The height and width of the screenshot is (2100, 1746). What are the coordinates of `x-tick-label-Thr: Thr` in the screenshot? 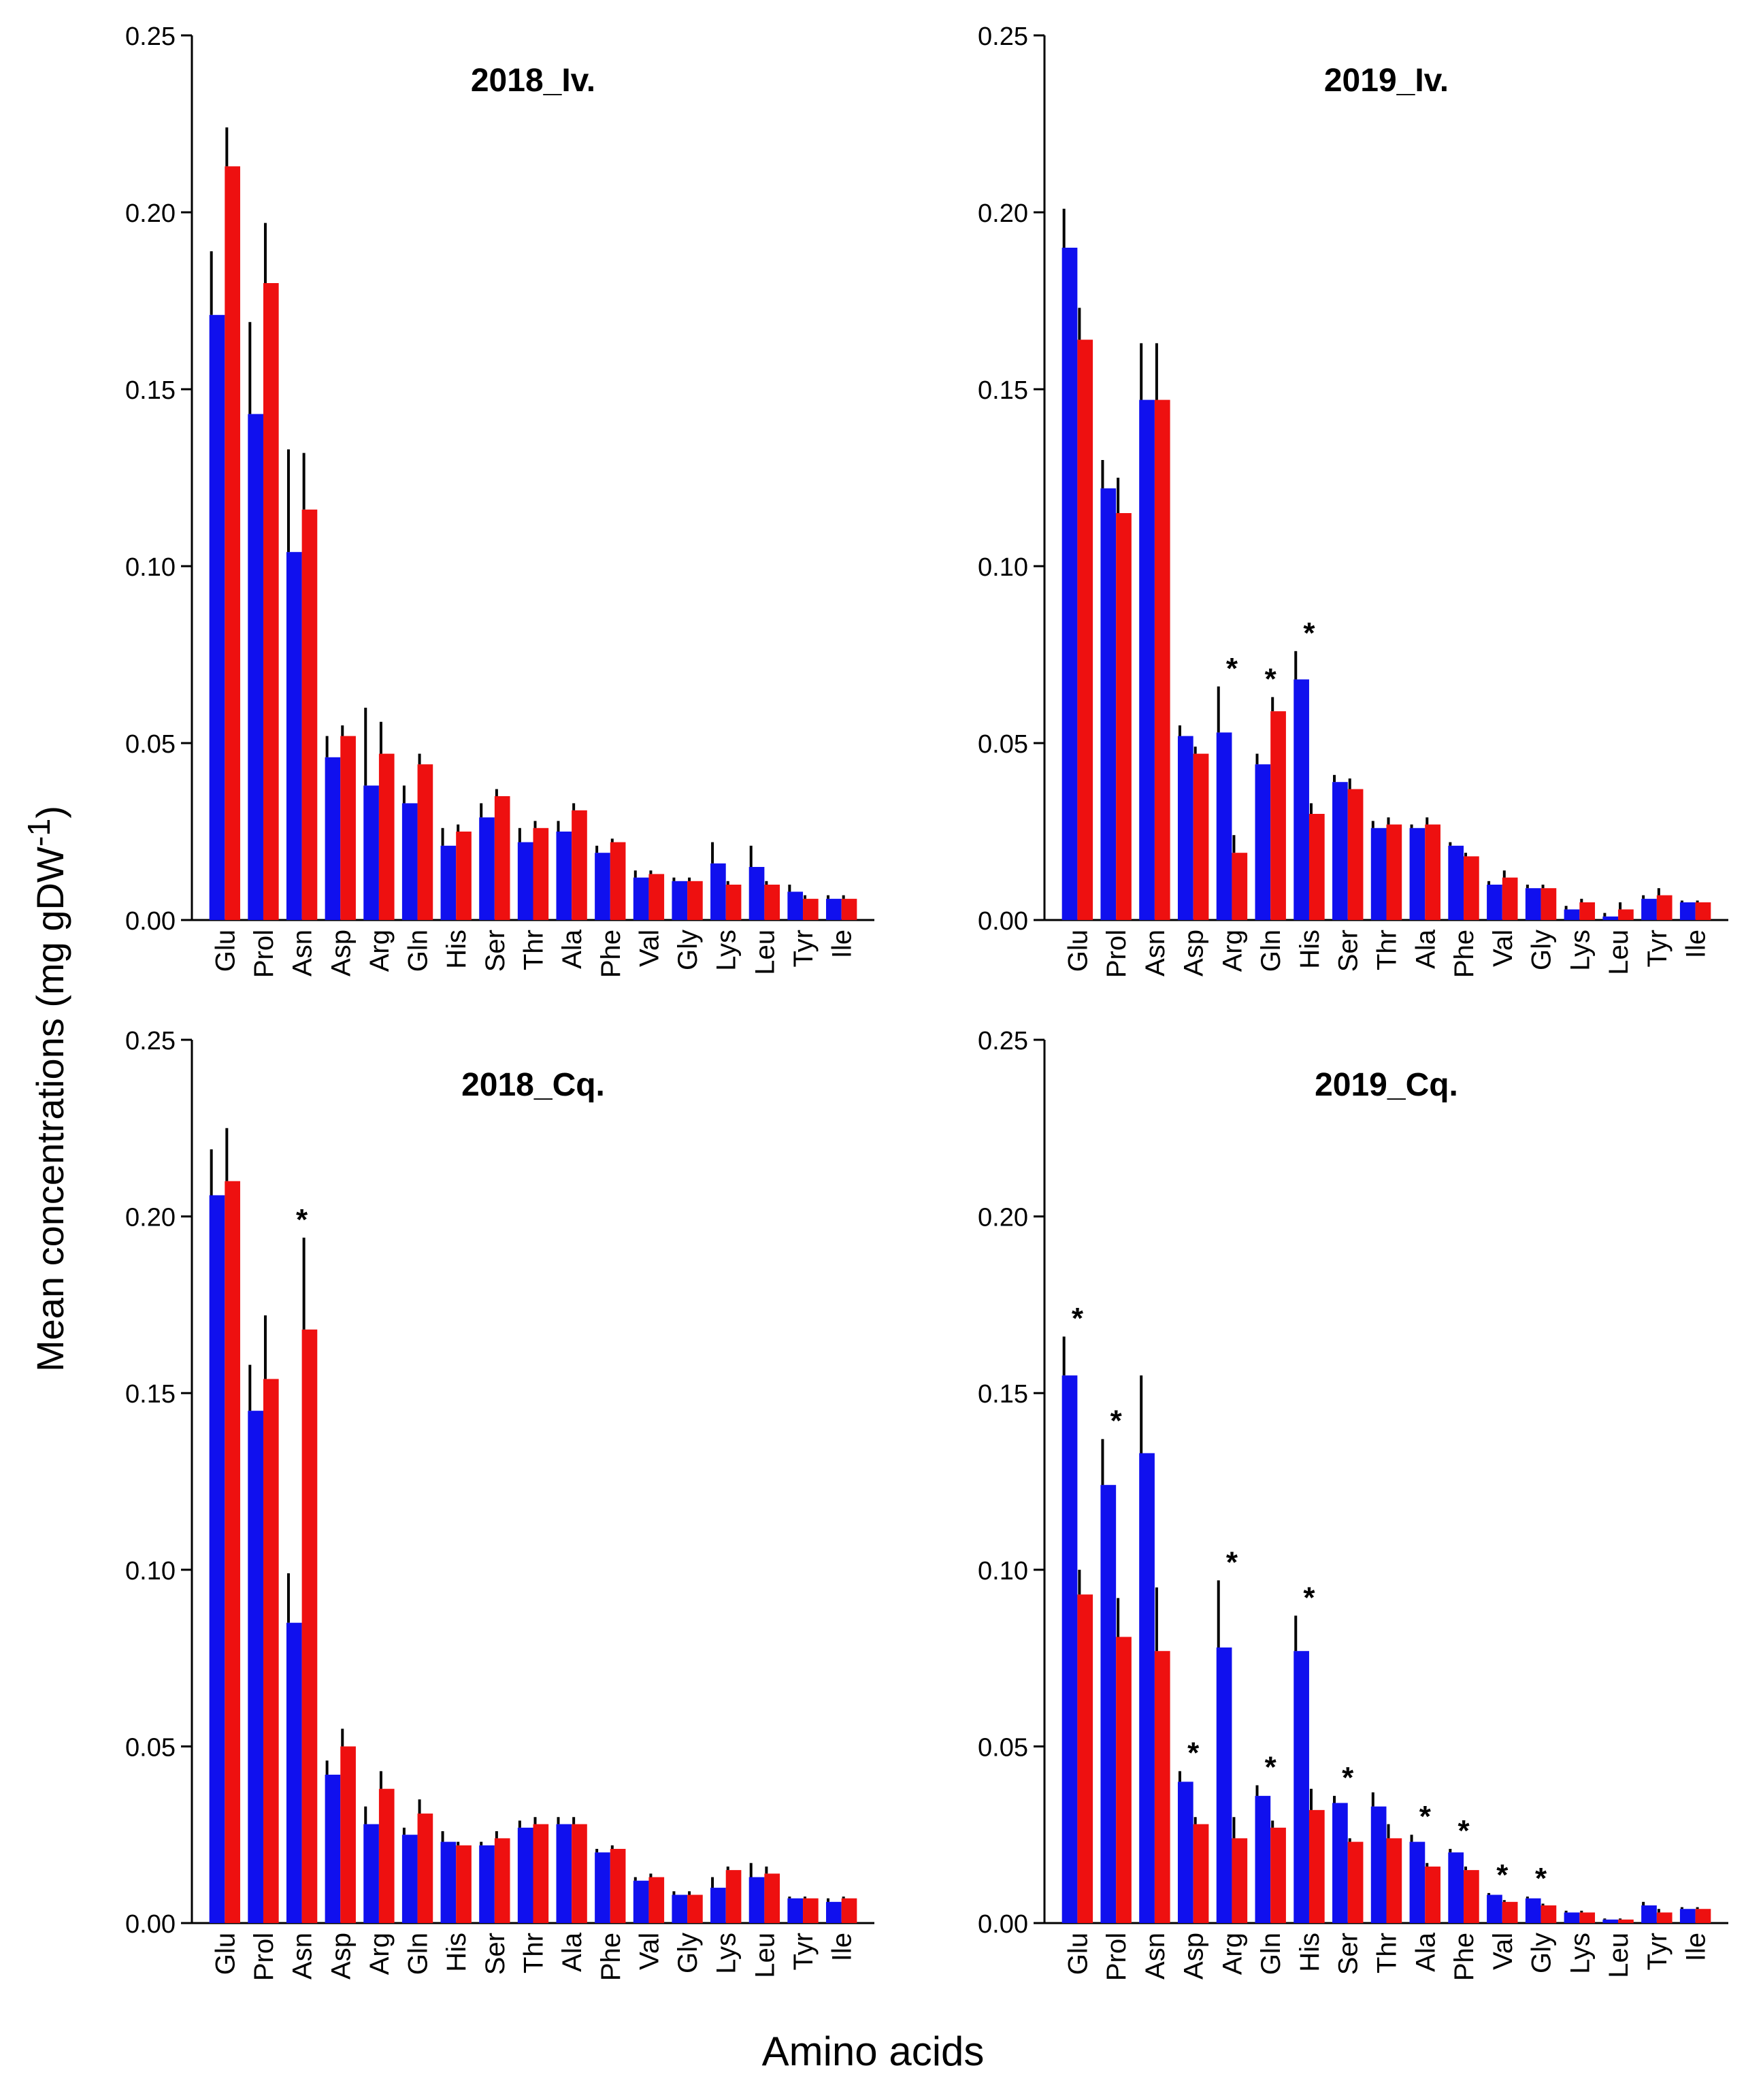 It's located at (1387, 950).